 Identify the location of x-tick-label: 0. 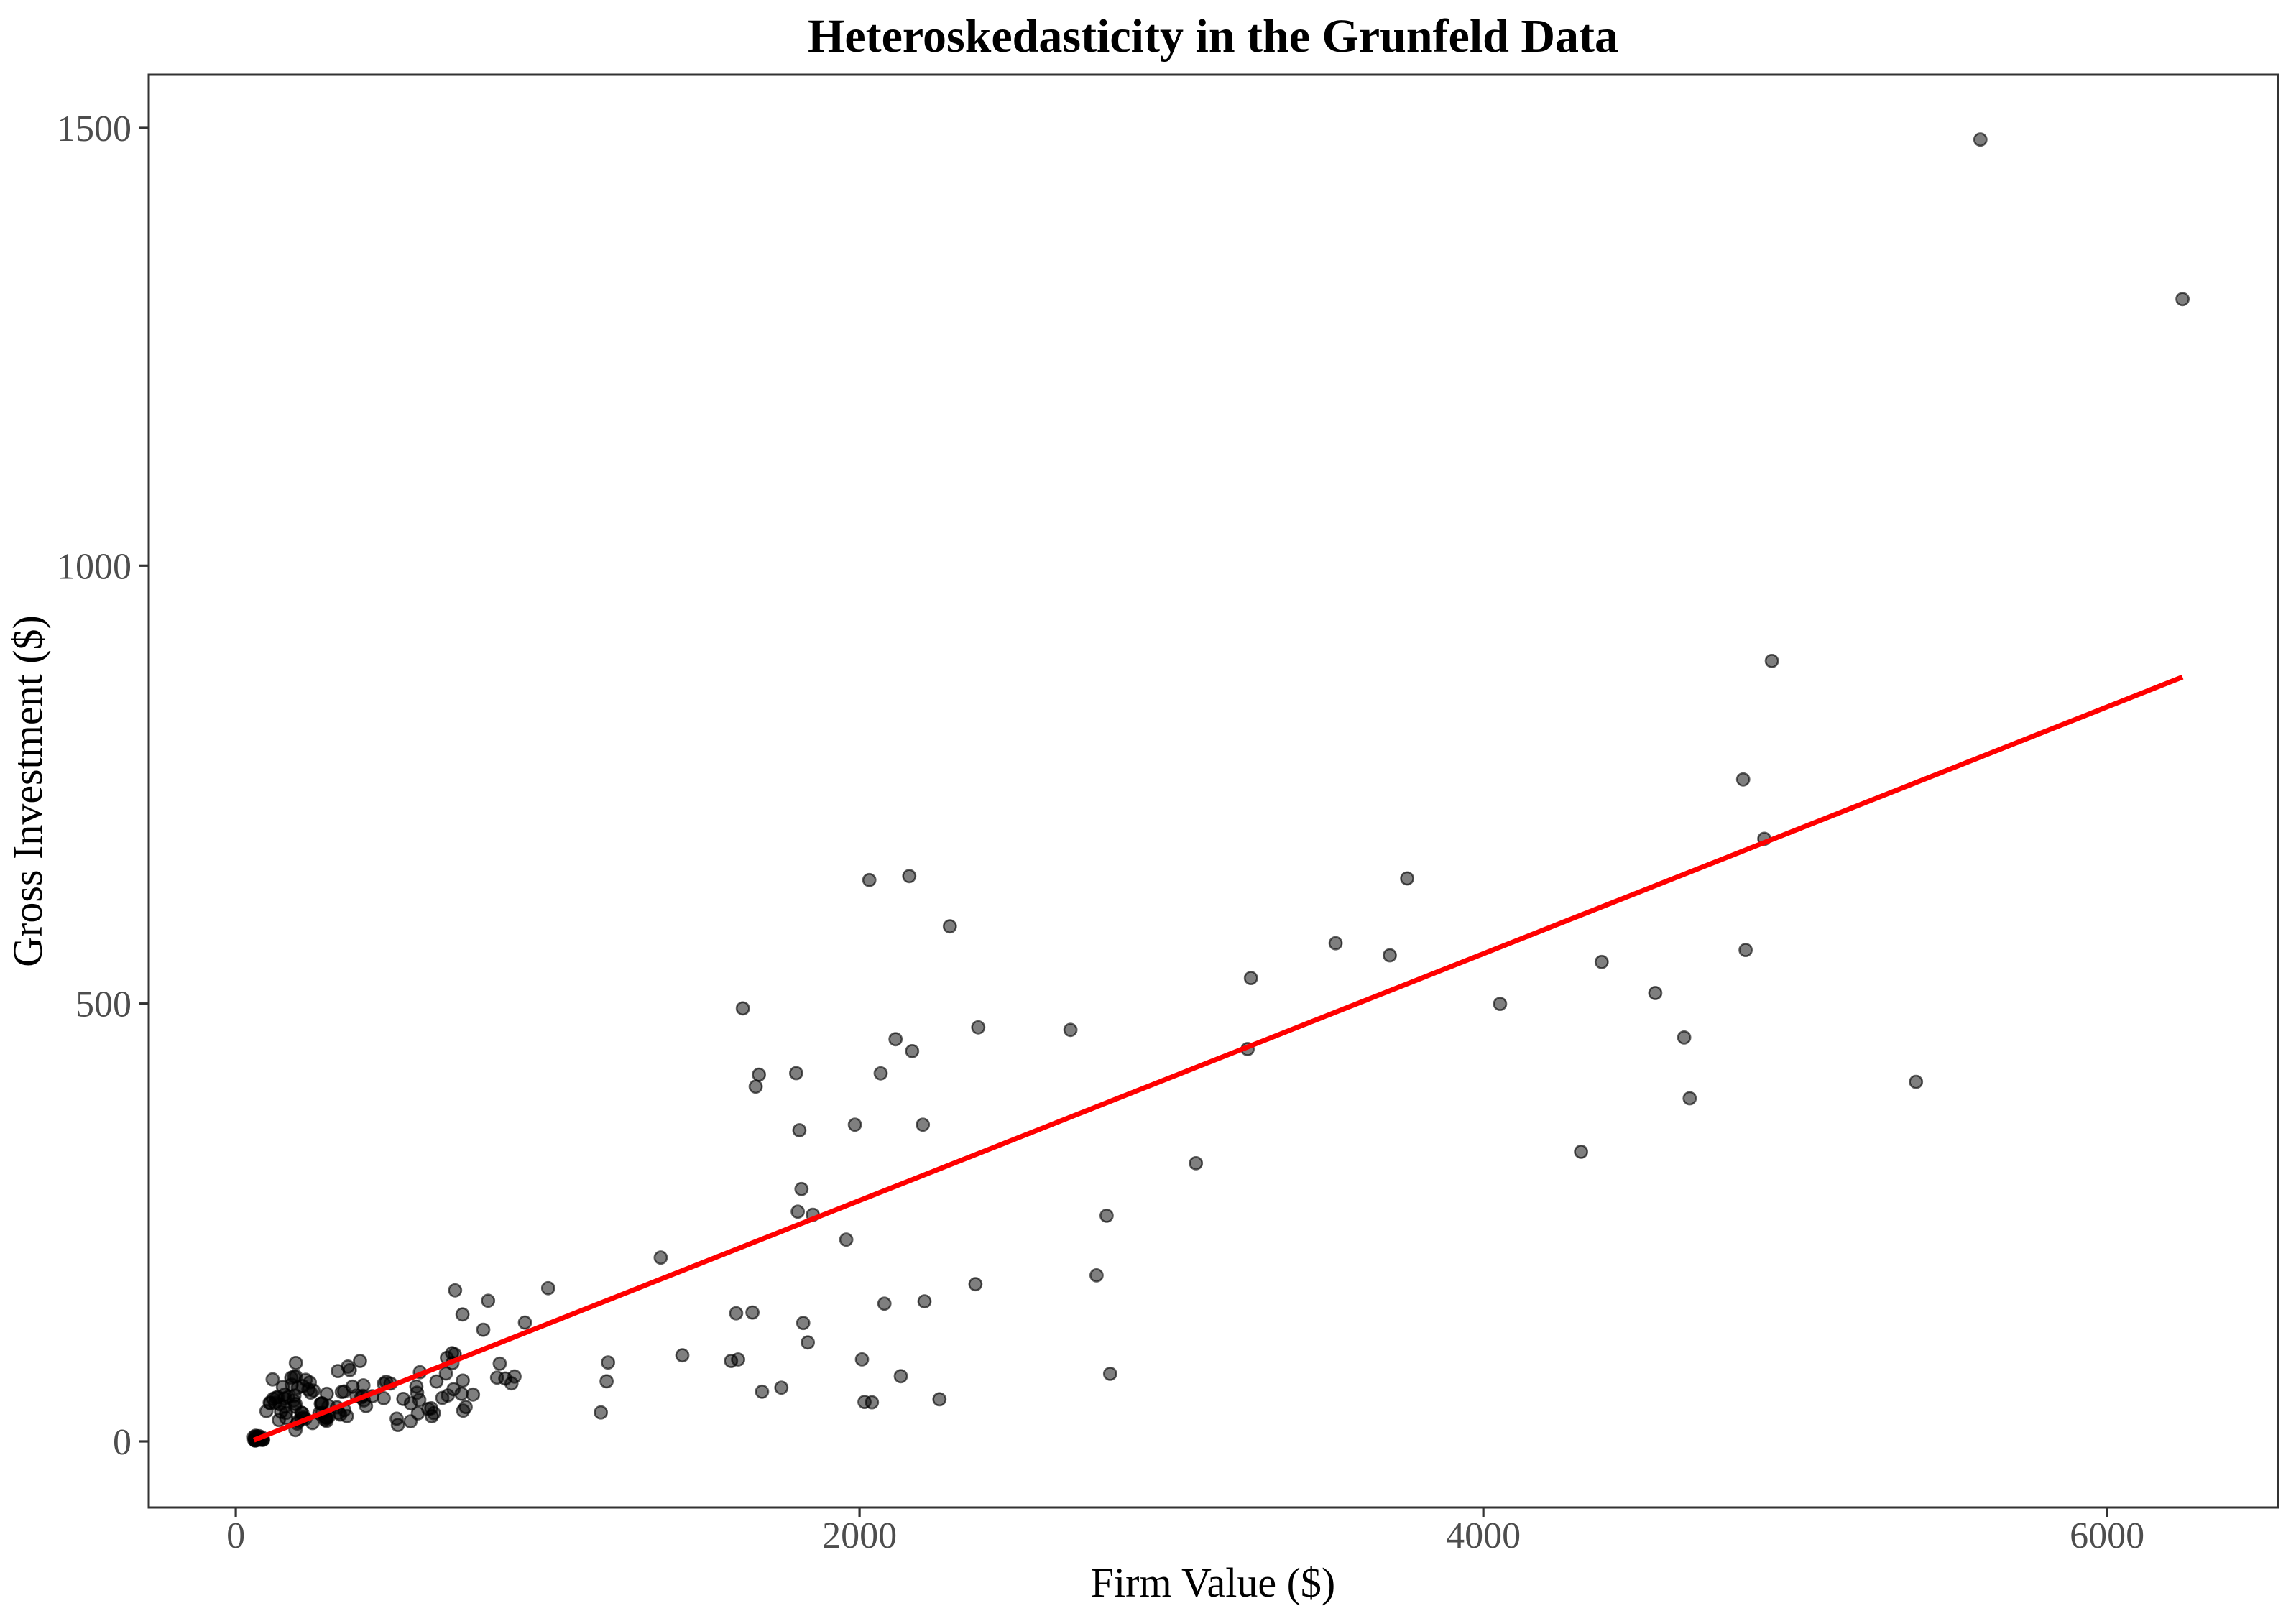
(235, 1535).